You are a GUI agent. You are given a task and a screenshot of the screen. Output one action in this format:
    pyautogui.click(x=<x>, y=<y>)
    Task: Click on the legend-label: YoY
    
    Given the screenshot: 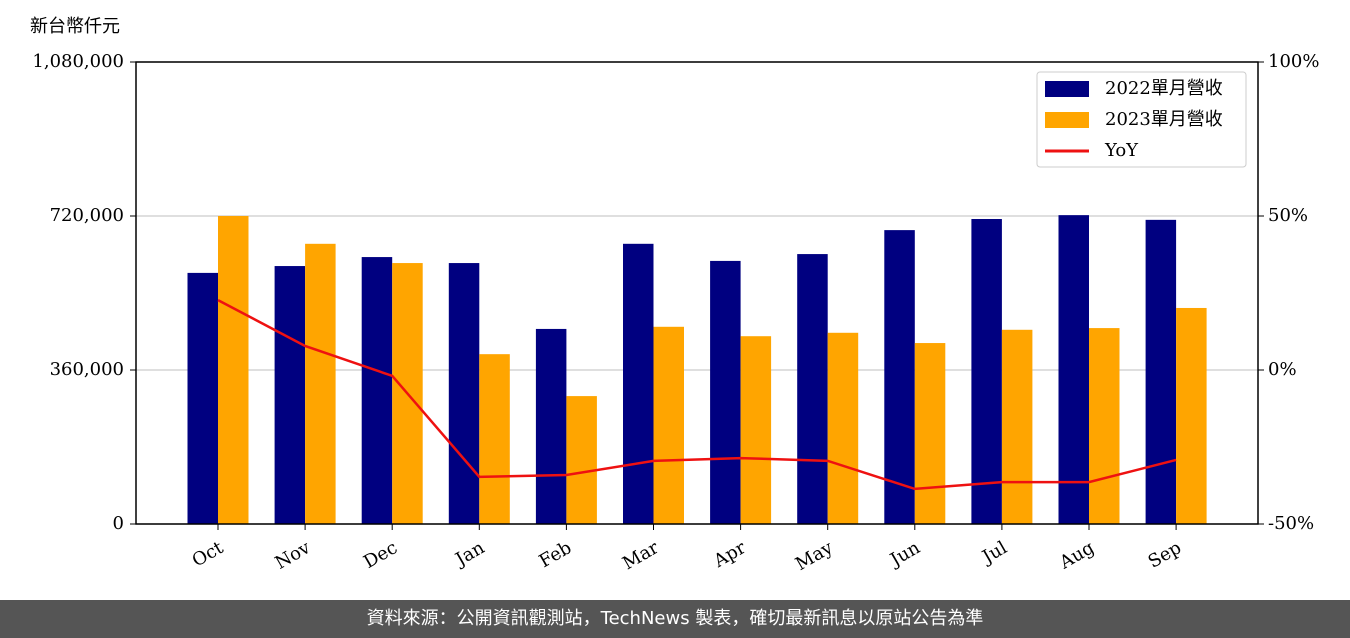 What is the action you would take?
    pyautogui.click(x=1121, y=150)
    